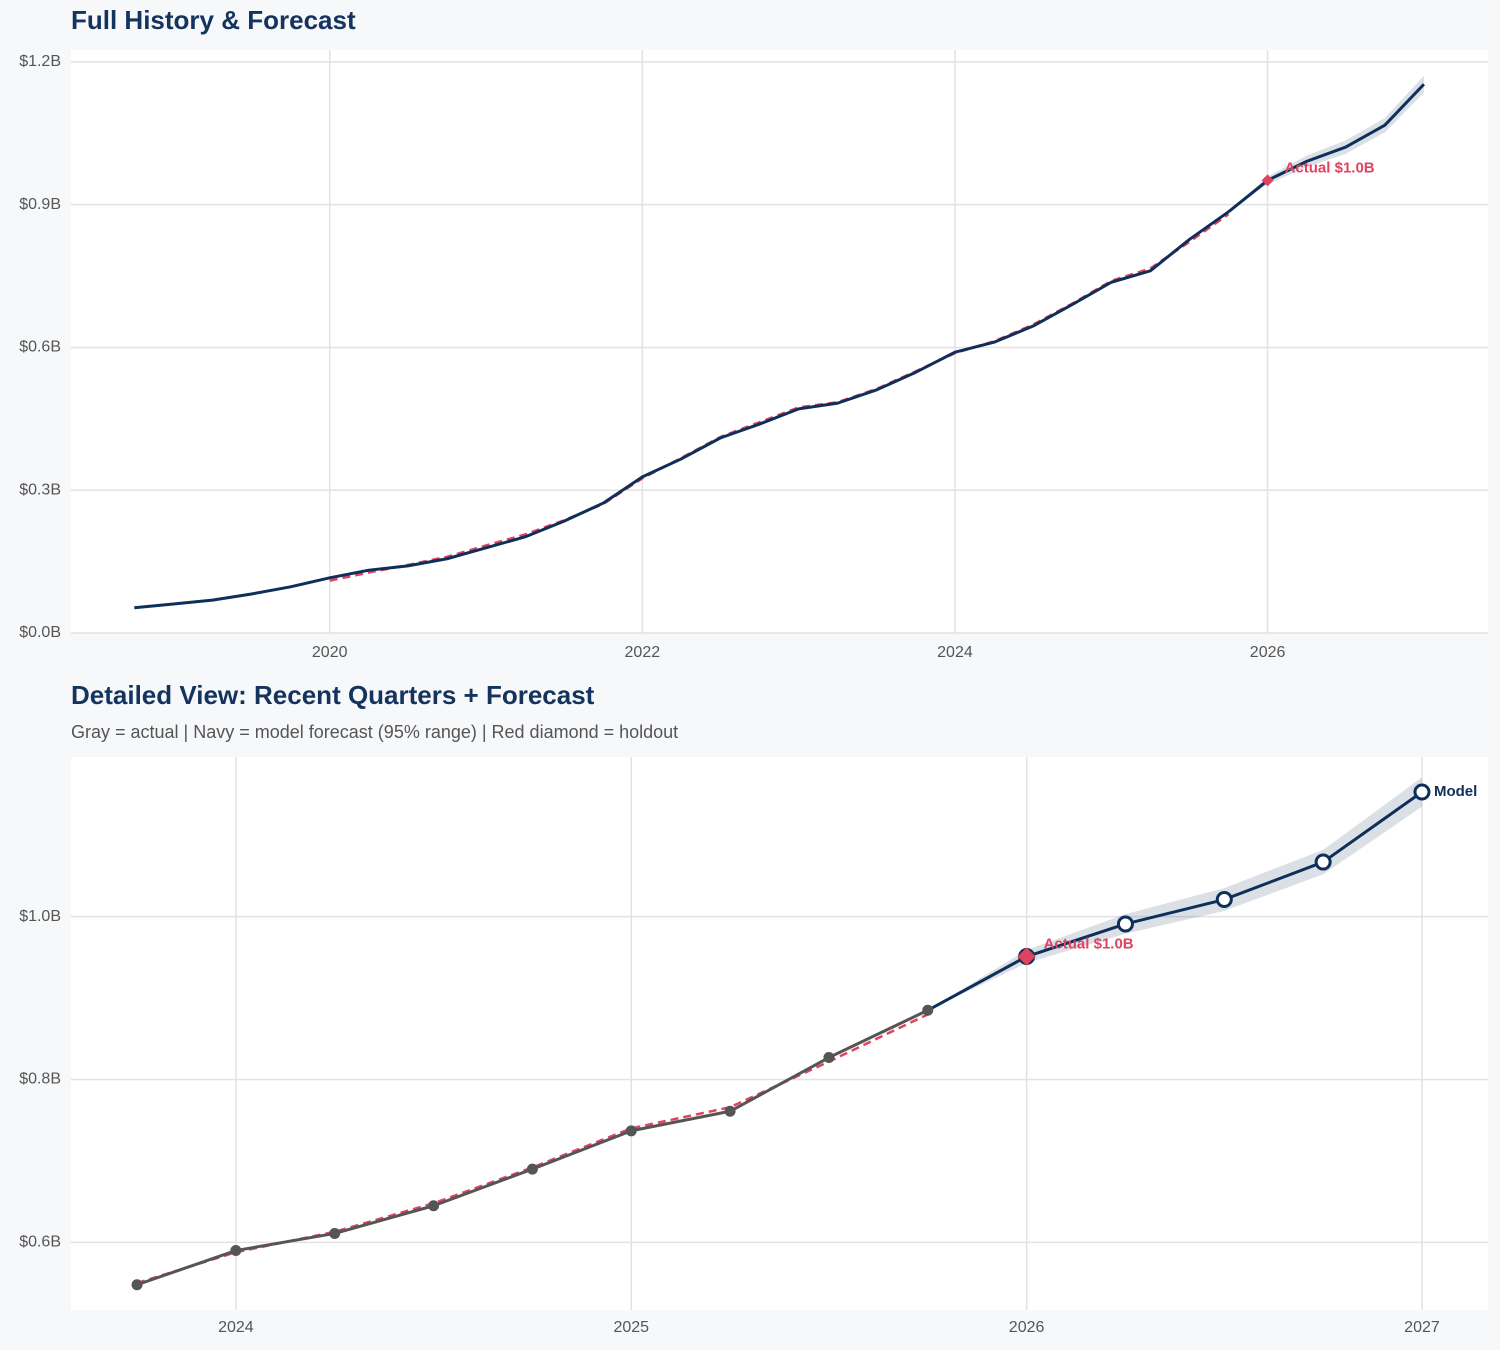 The image size is (1500, 1350). What do you see at coordinates (1422, 1327) in the screenshot?
I see `x-tick-label: 2027` at bounding box center [1422, 1327].